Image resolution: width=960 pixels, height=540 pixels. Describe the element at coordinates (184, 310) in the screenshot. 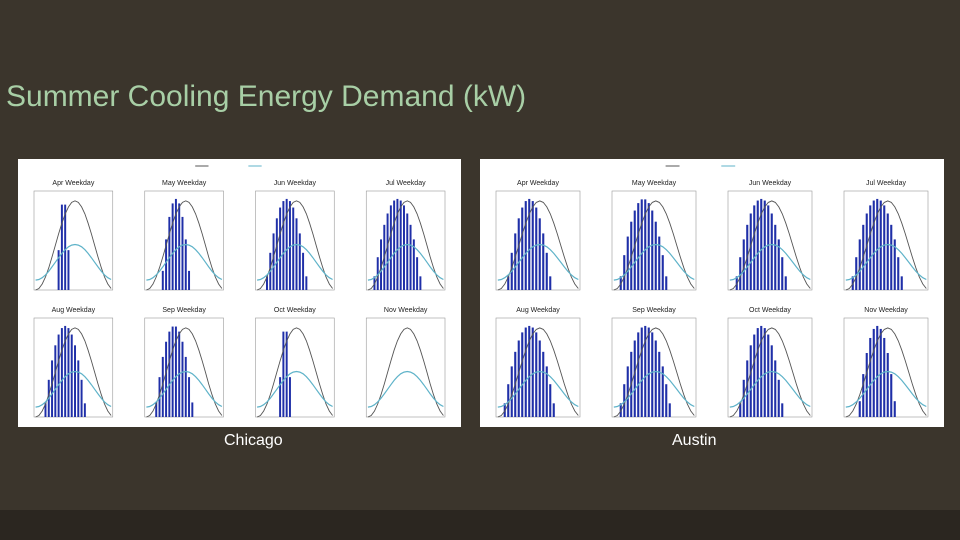

I see `panel-title: Sep Weekday` at that location.